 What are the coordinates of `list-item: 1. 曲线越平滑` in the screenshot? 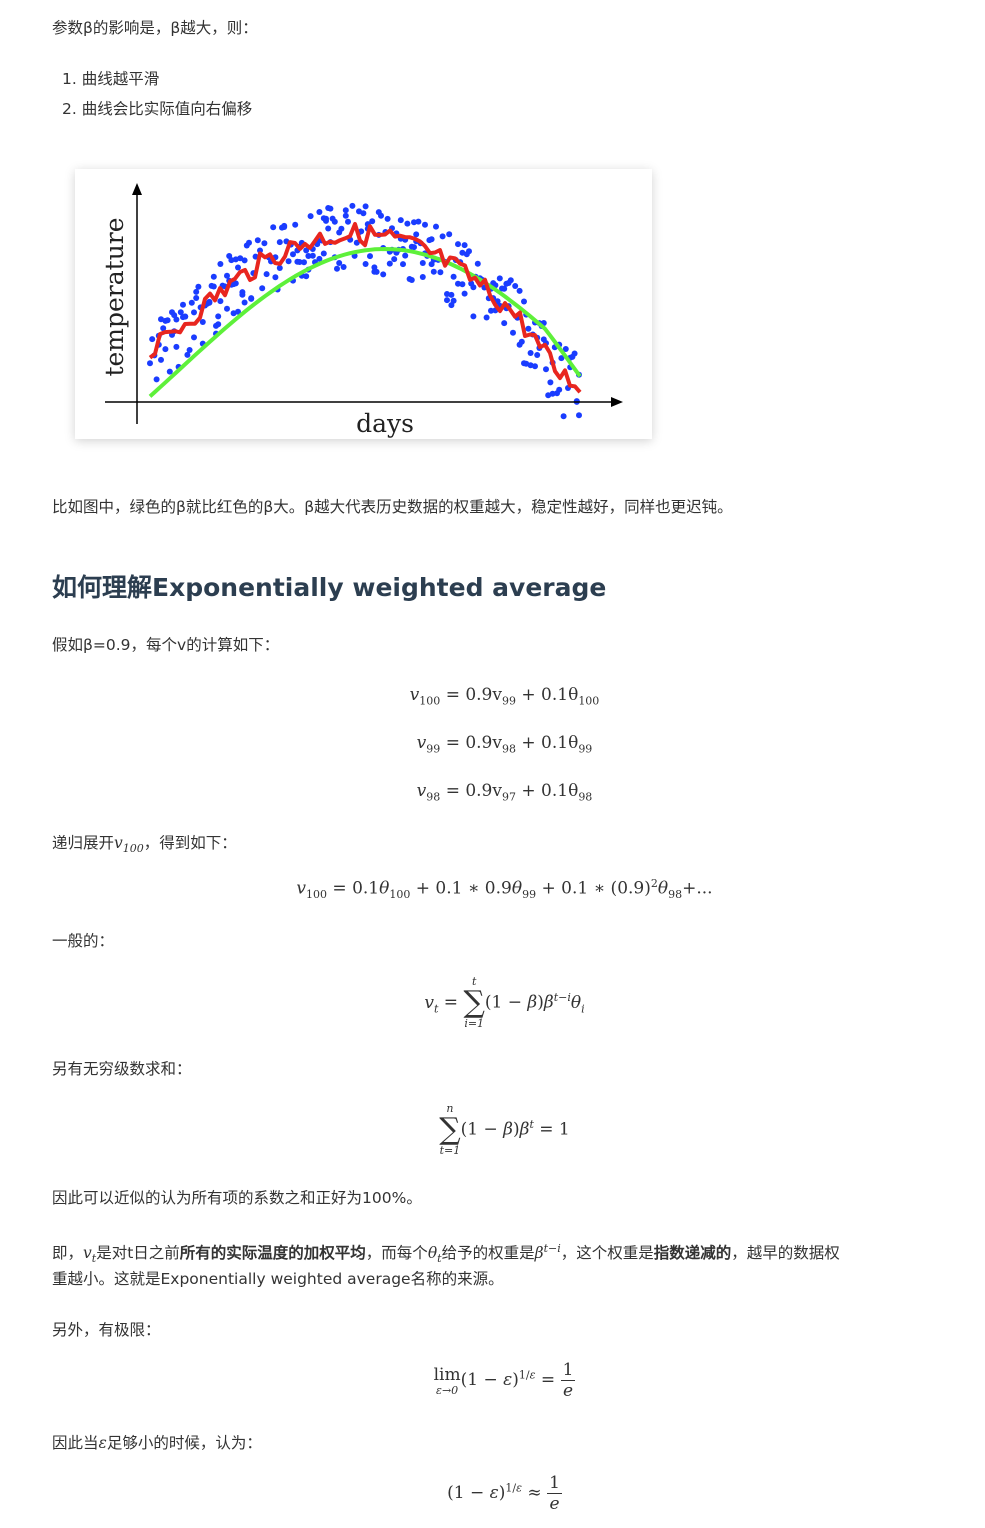 It's located at (111, 79).